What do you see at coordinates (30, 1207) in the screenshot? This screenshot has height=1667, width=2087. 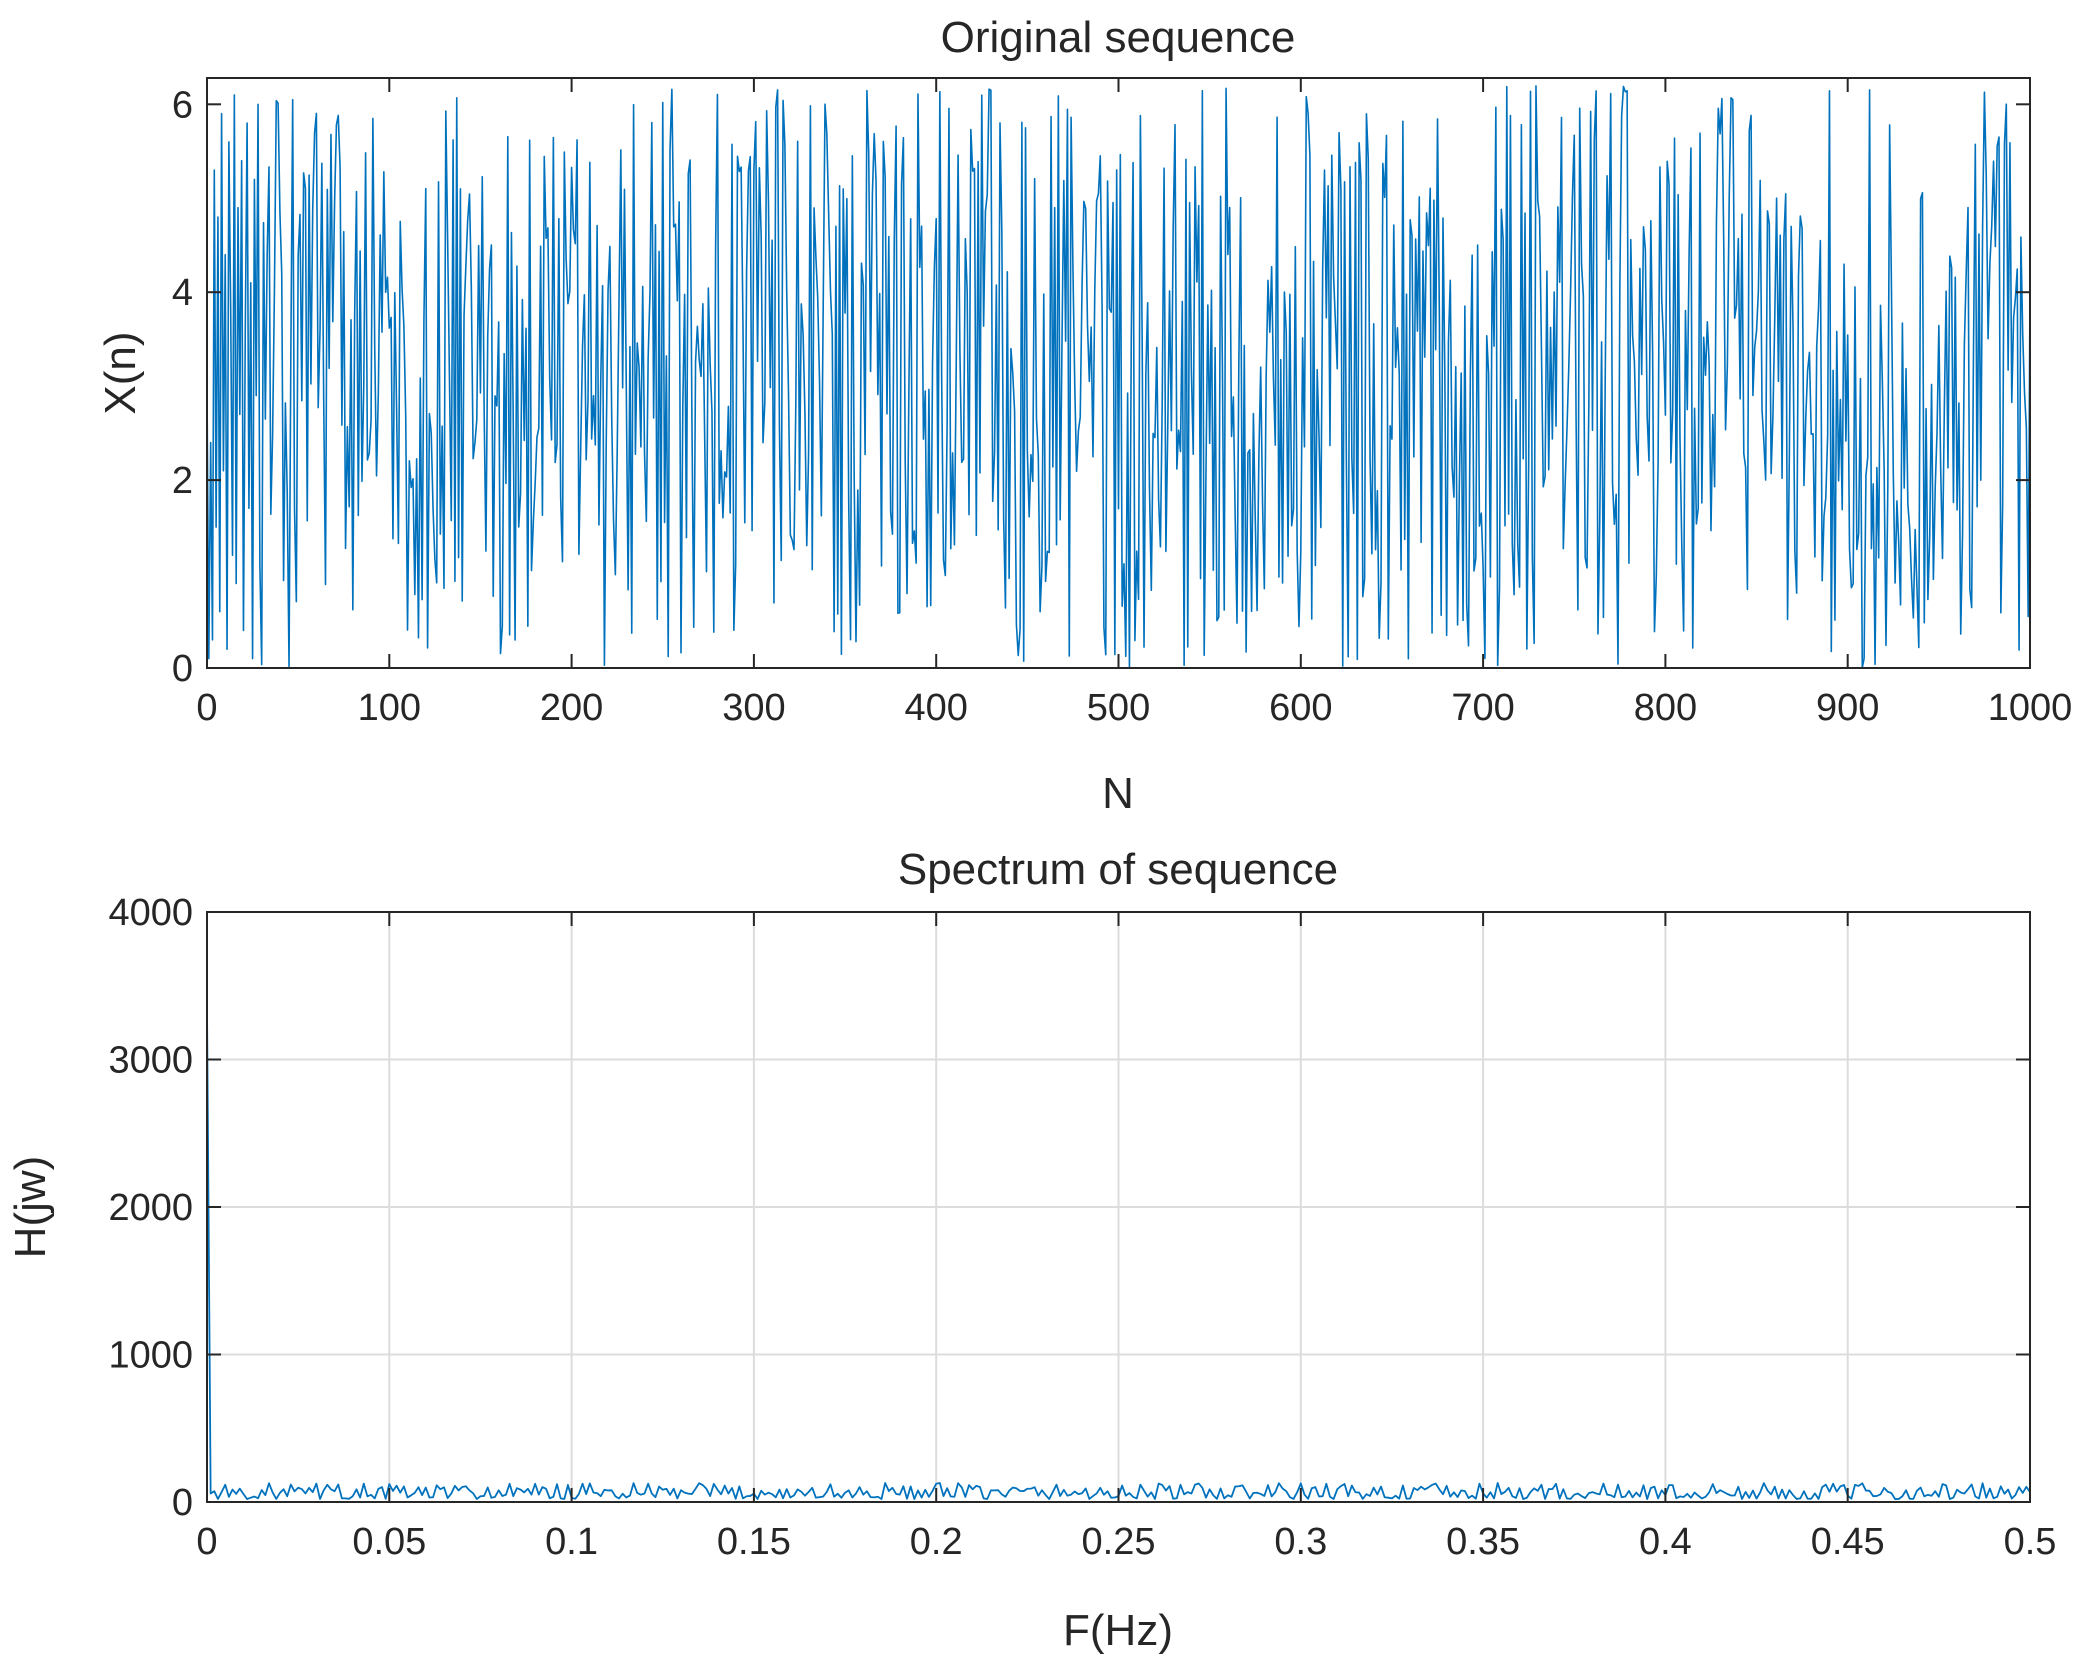 I see `y-axis-label-spectrum: H(jw)` at bounding box center [30, 1207].